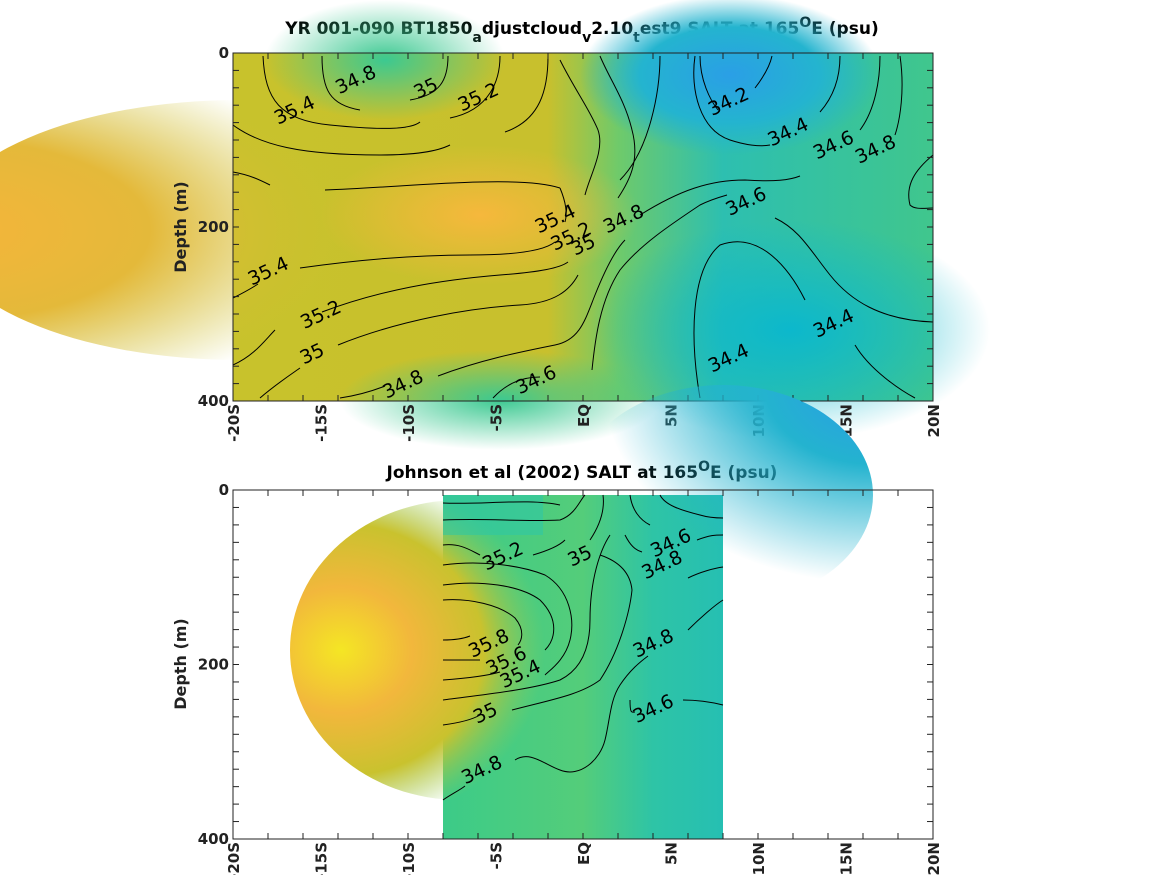  I want to click on top-contour-34-8-ne, so click(898, 95).